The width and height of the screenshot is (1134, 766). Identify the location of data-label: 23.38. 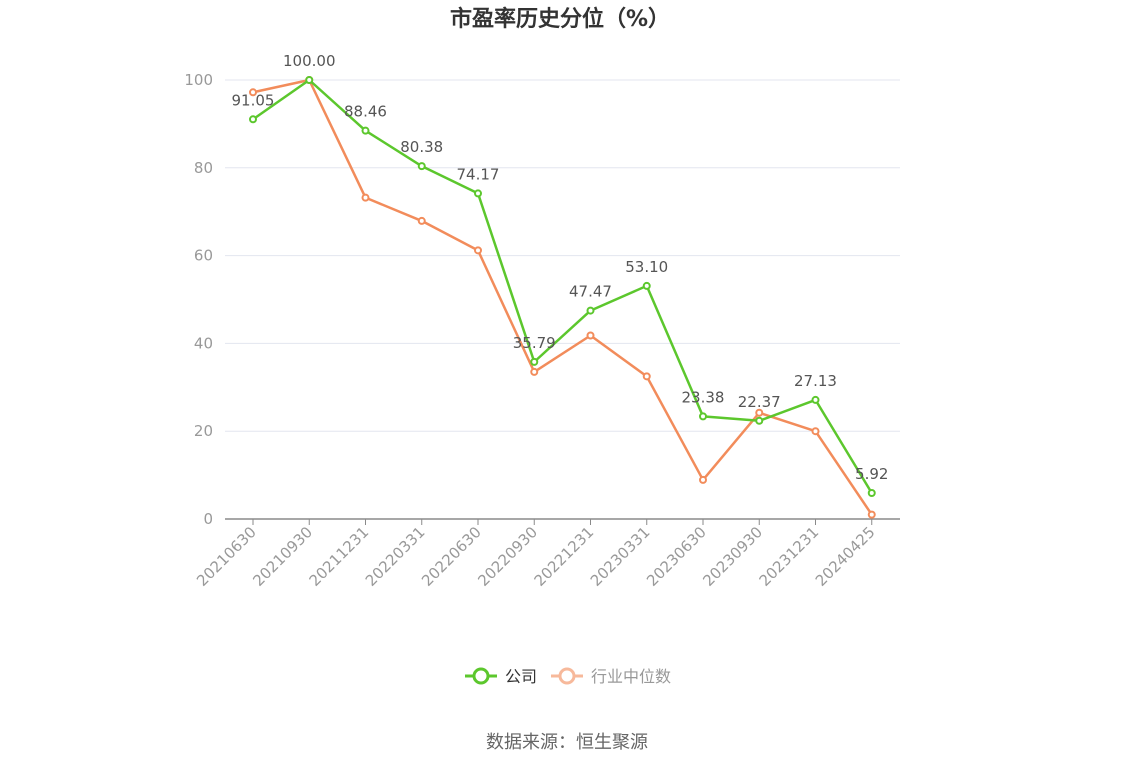
(703, 397).